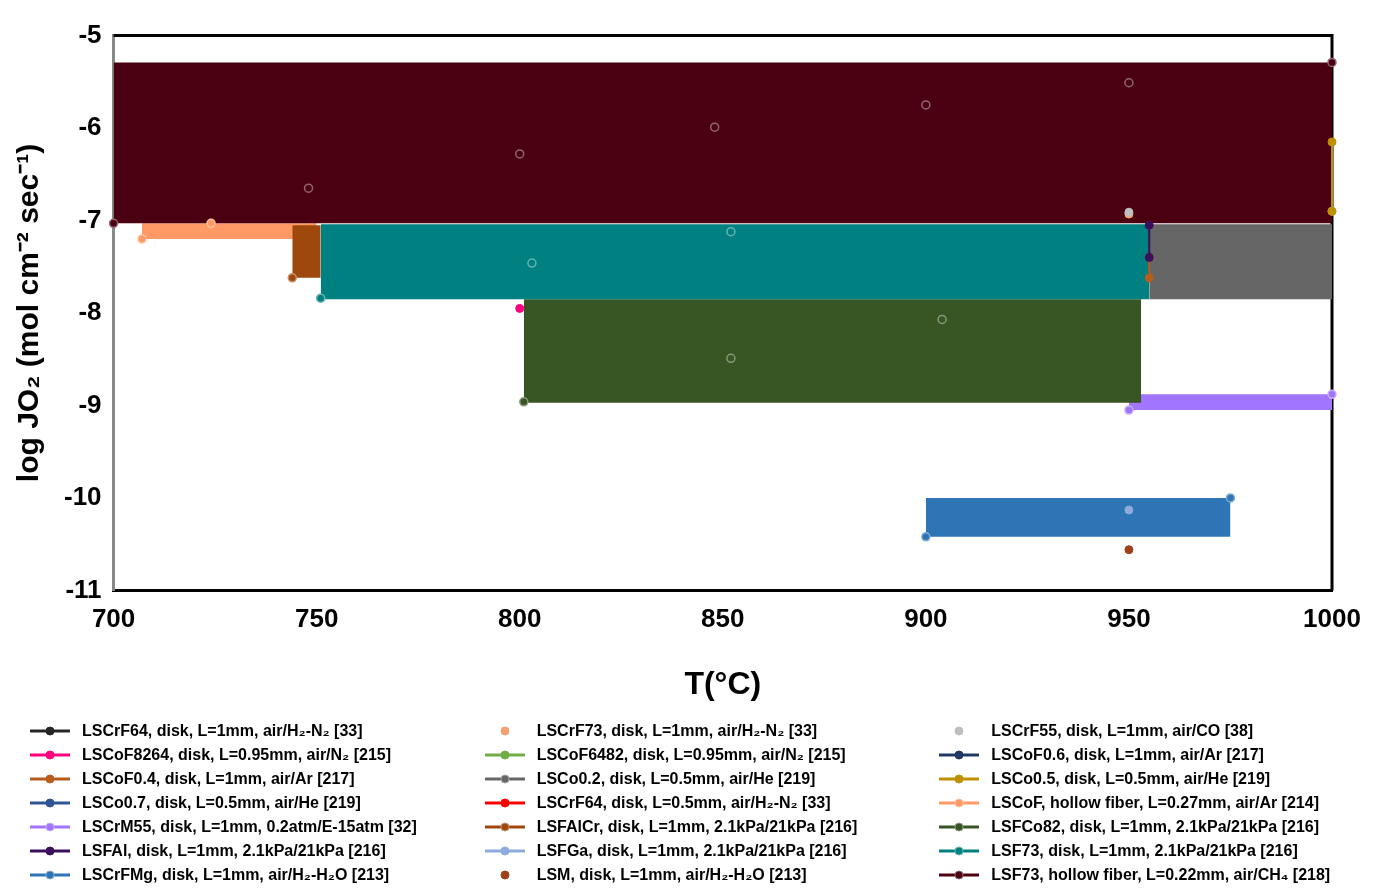 This screenshot has width=1390, height=890. Describe the element at coordinates (249, 827) in the screenshot. I see `legend-label: LSCrM55, disk, L=1mm, 0.2atm/E-15atm [32]` at that location.